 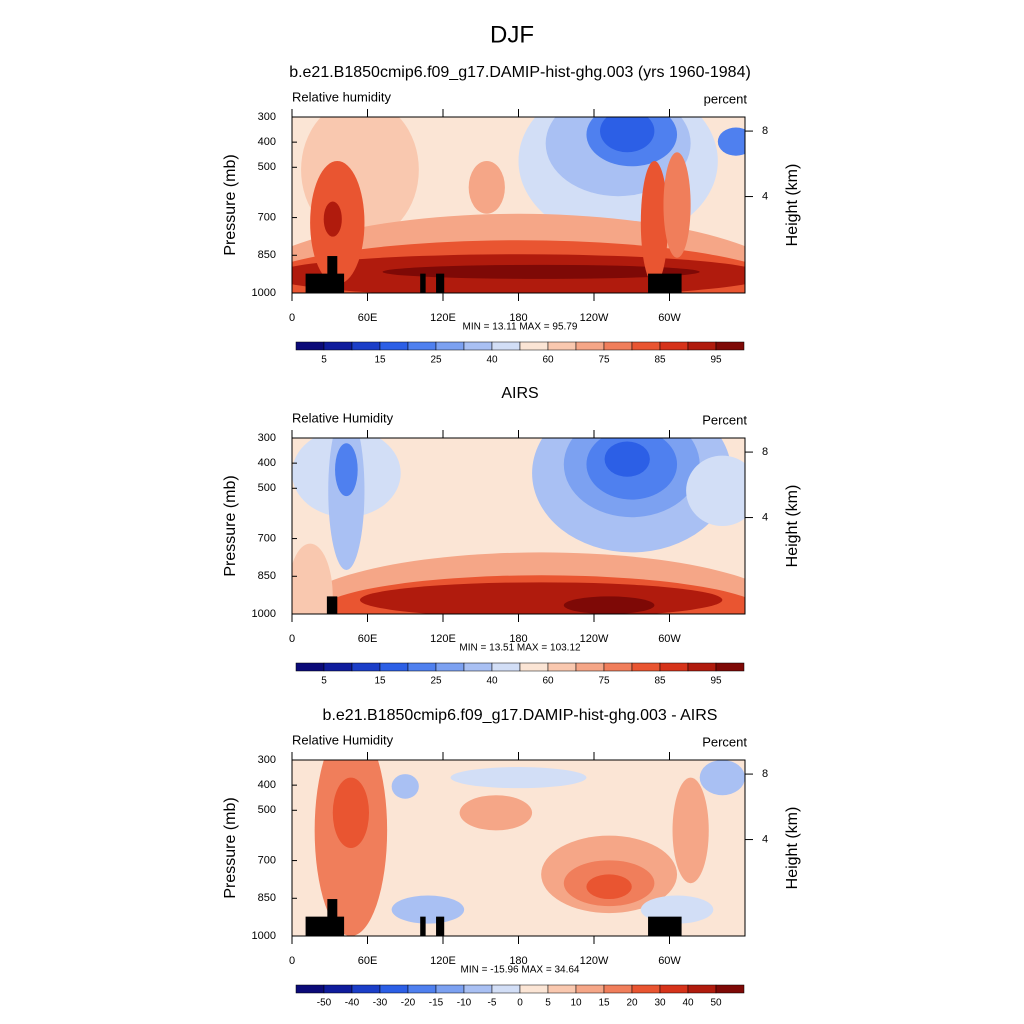 I want to click on colorbar-label: -50, so click(x=324, y=1003).